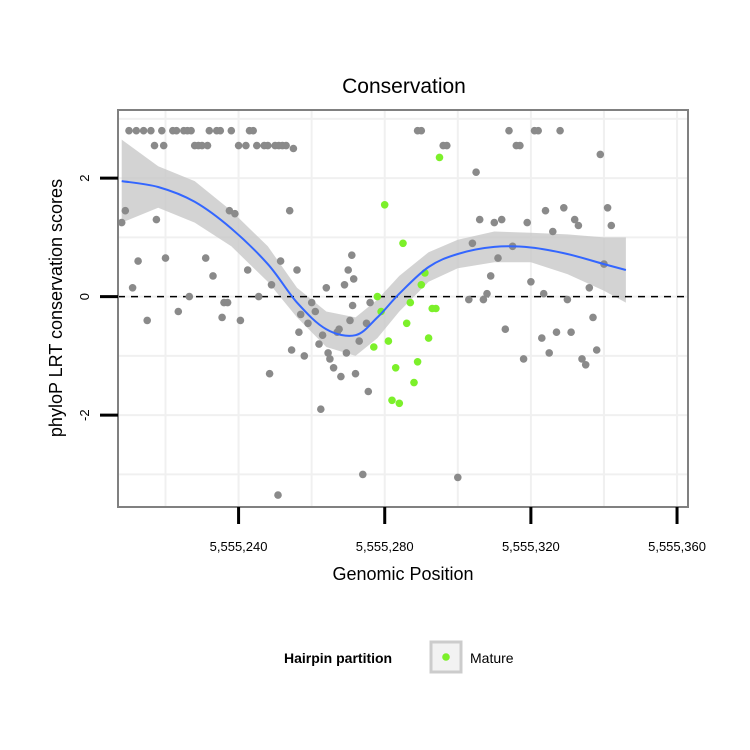 The height and width of the screenshot is (750, 750). I want to click on y-axis-tick-label: 0, so click(84, 296).